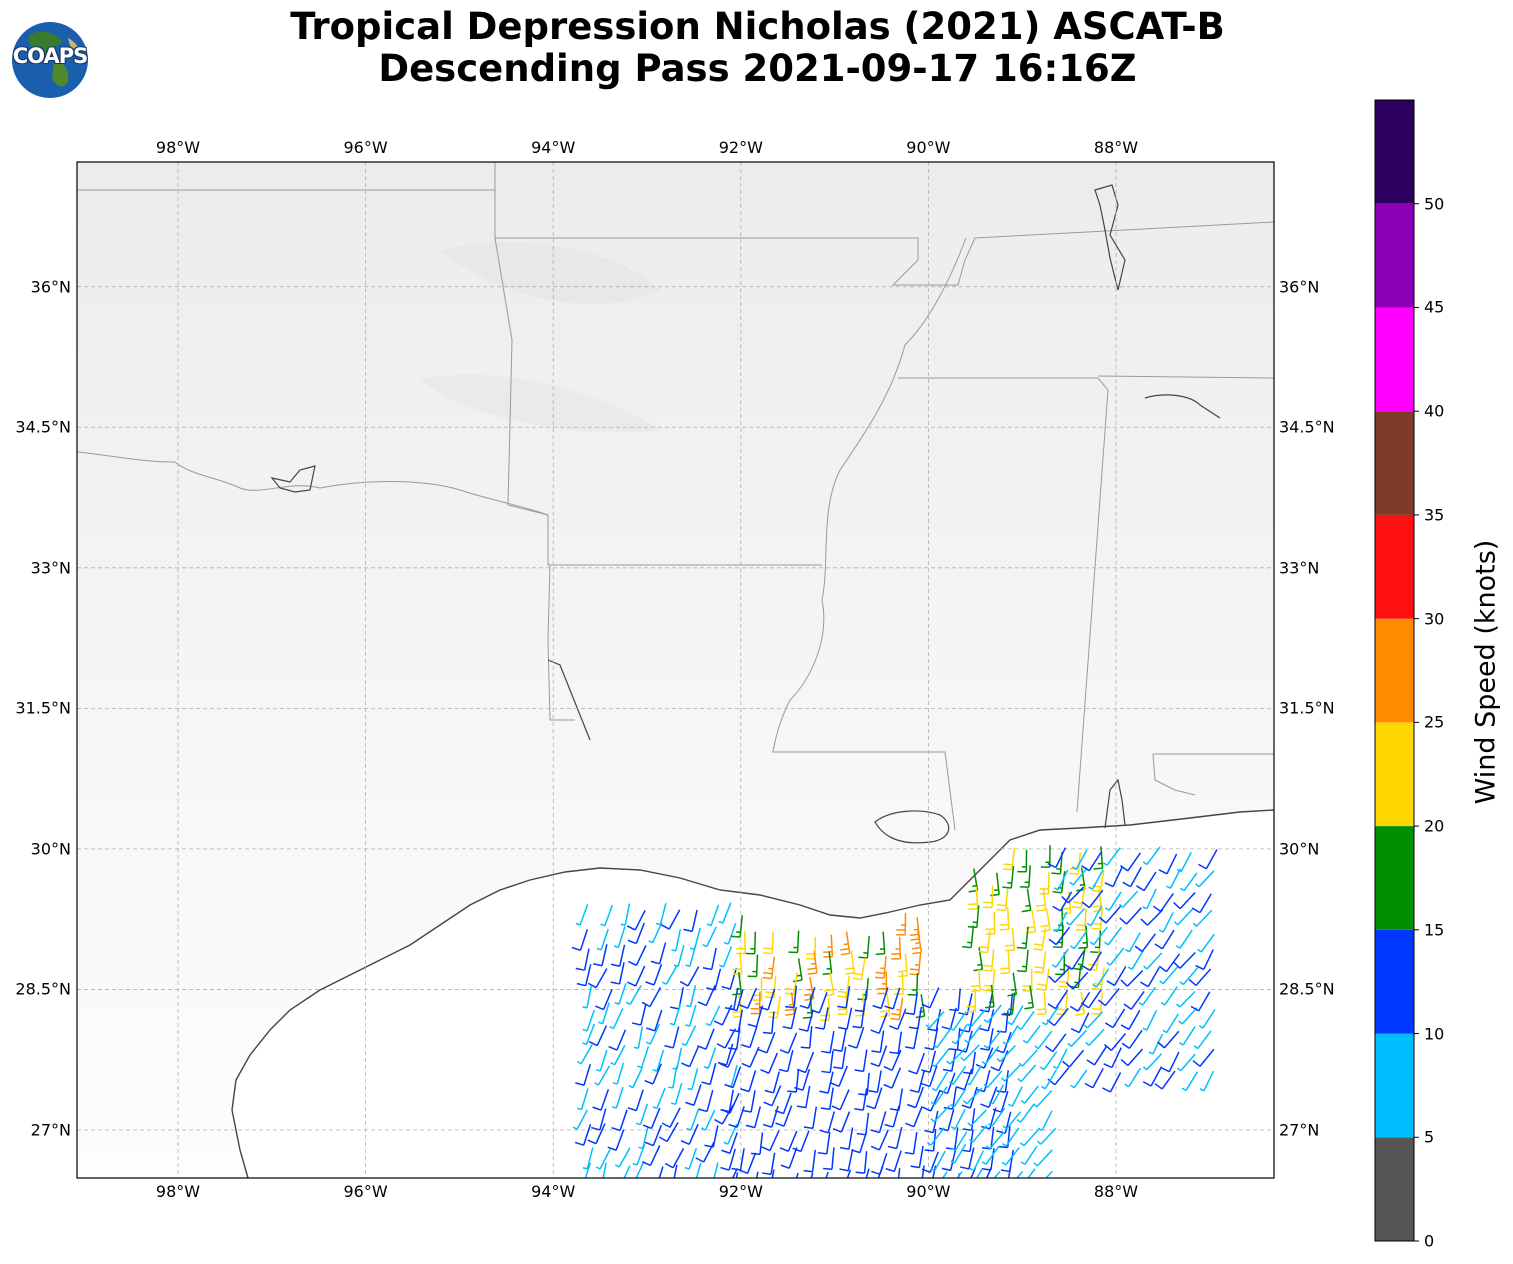 The image size is (1513, 1264). Describe the element at coordinates (1429, 1241) in the screenshot. I see `colorbar-tick-label: 0` at that location.